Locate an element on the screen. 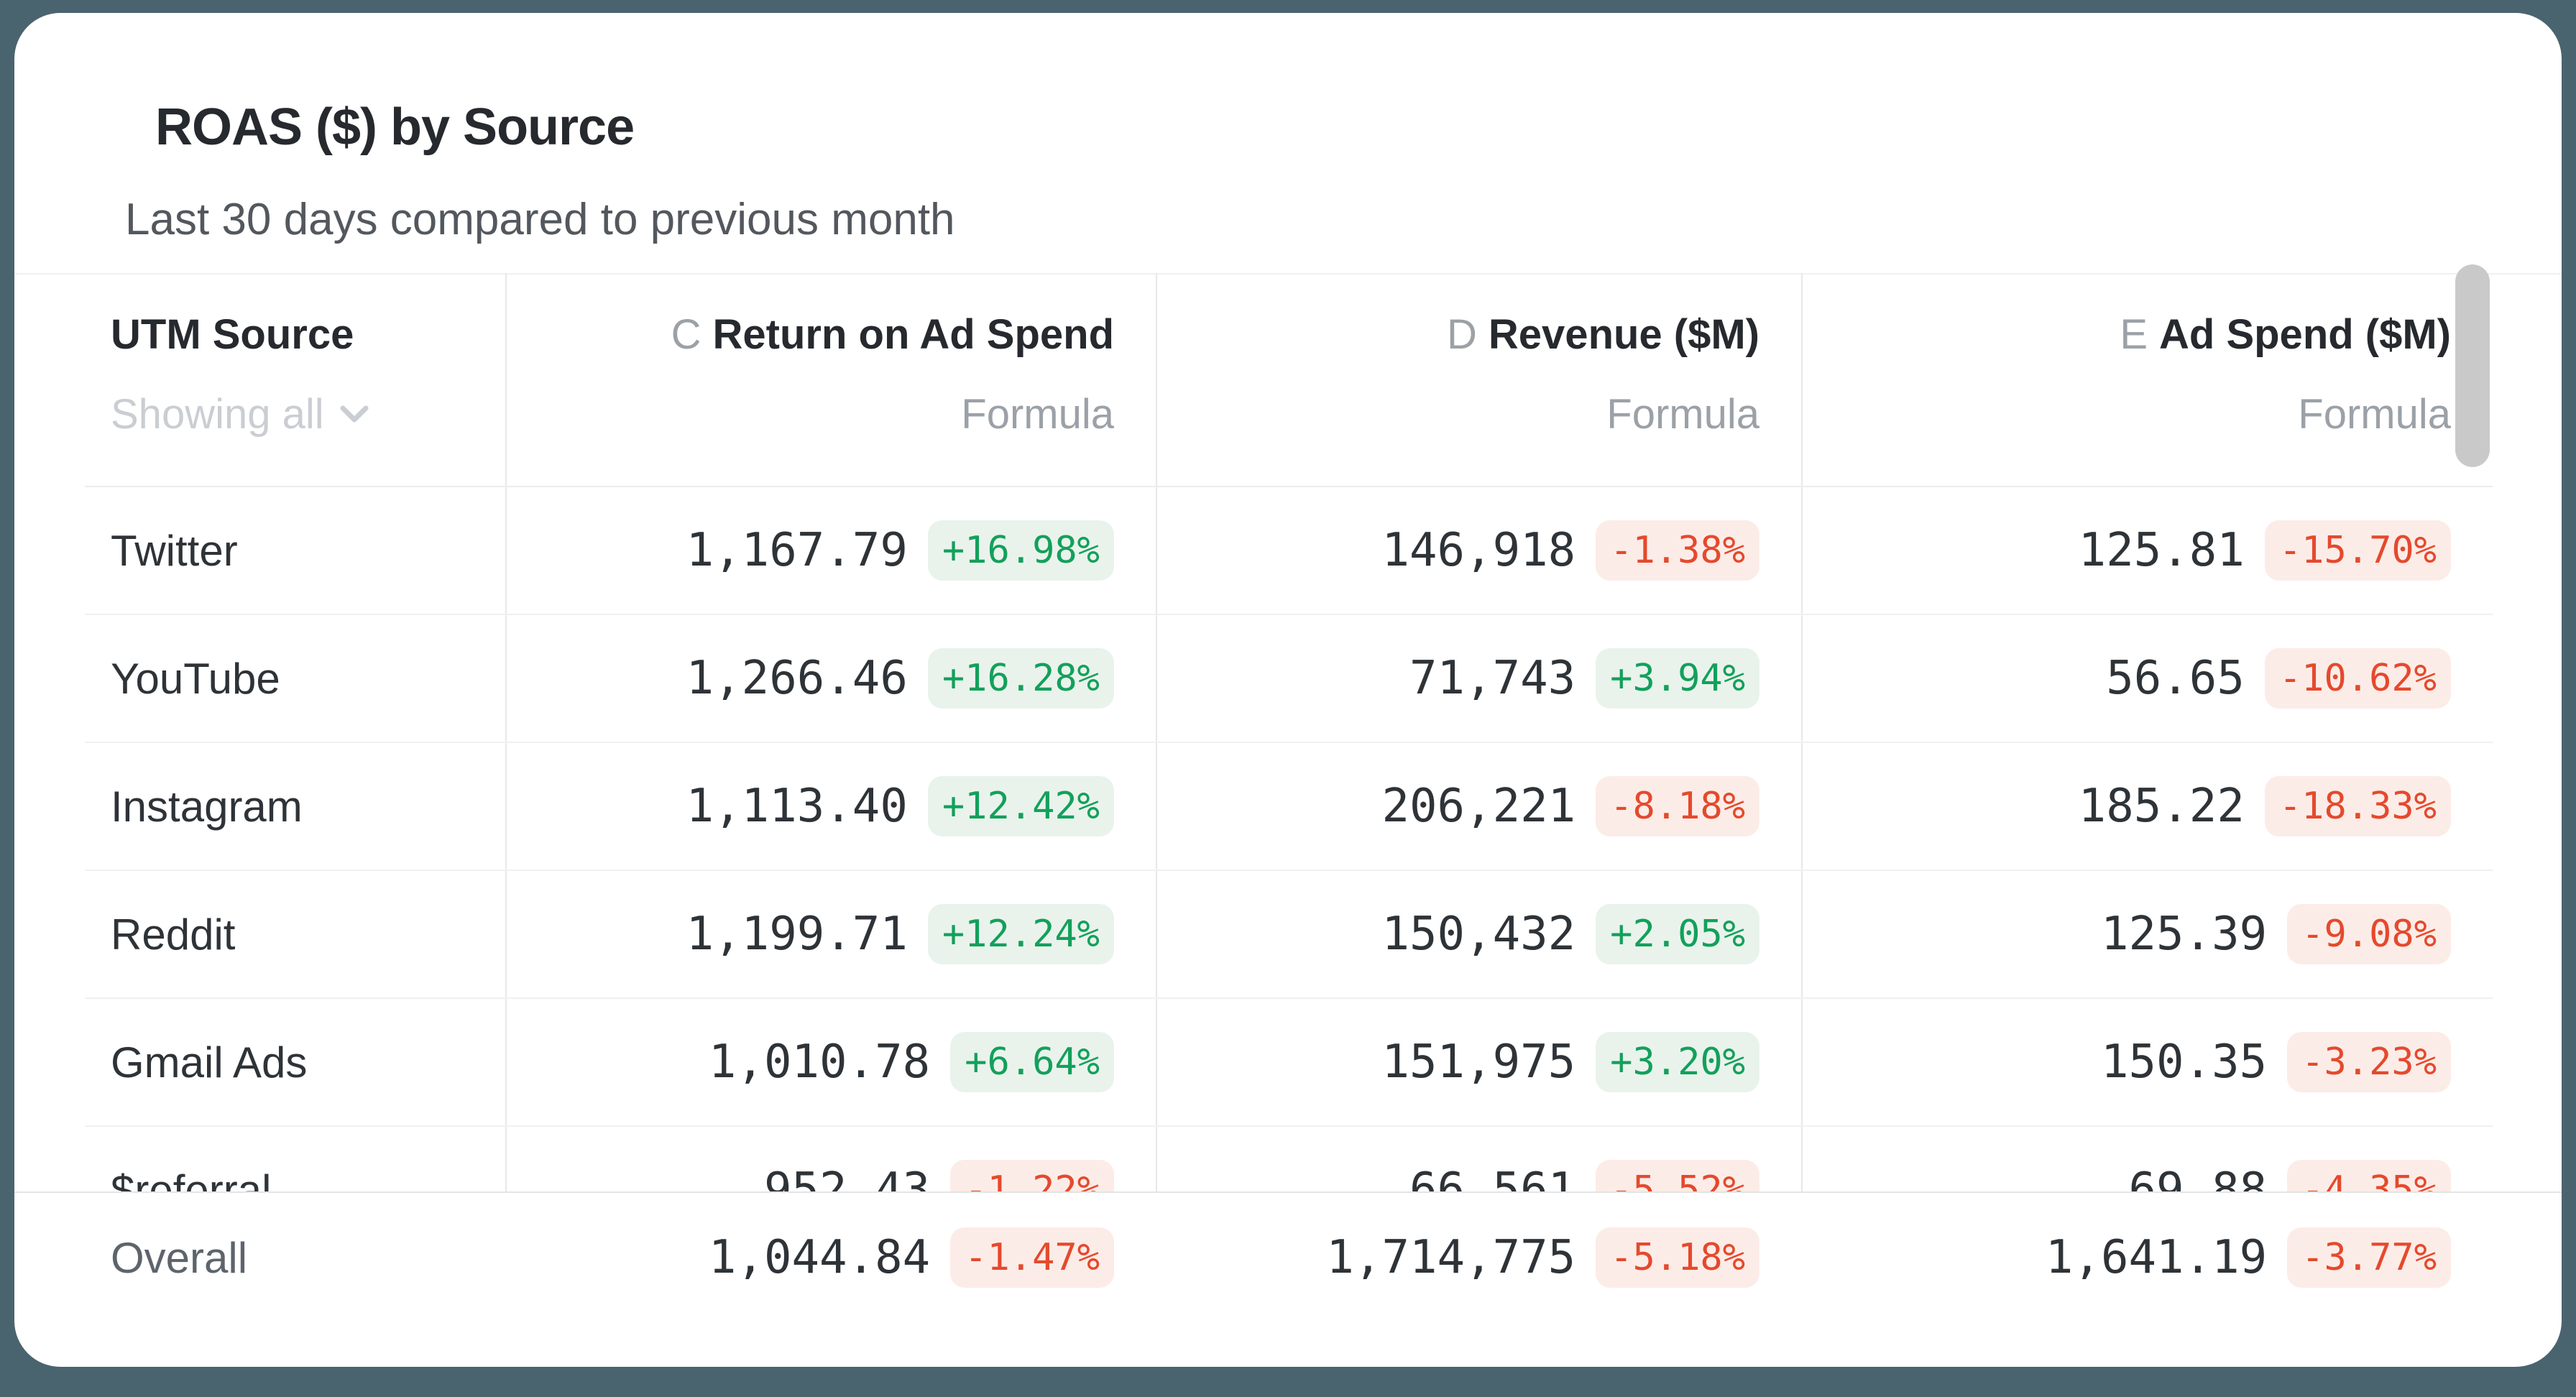 This screenshot has width=2576, height=1397. adspend-value: 125.39 is located at coordinates (2184, 934).